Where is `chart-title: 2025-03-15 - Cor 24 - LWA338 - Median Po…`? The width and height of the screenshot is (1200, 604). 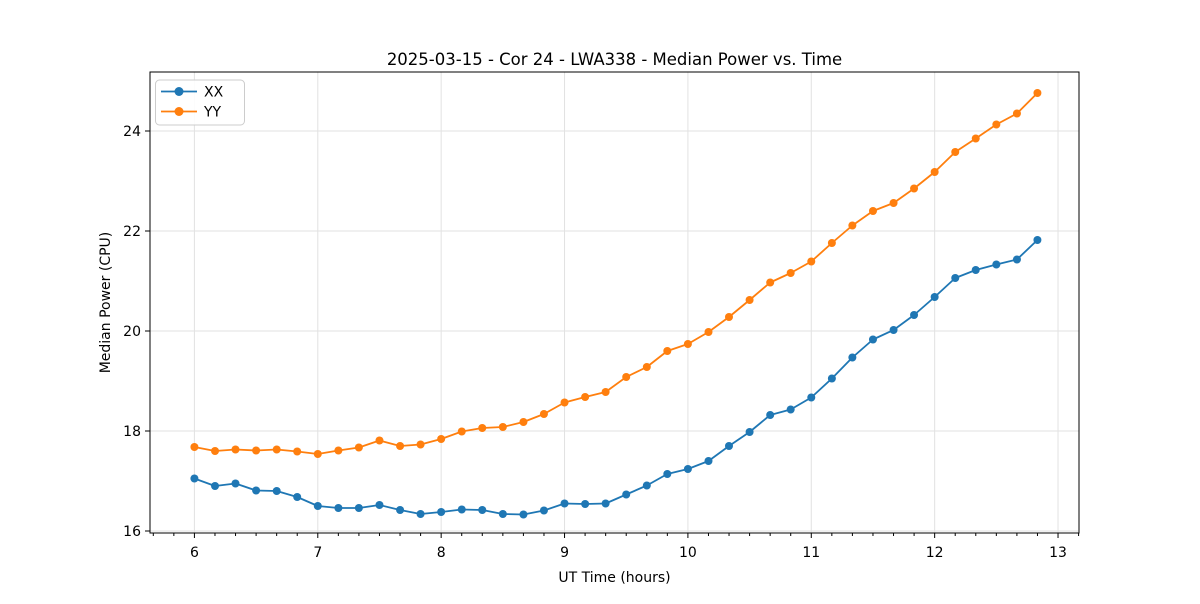 chart-title: 2025-03-15 - Cor 24 - LWA338 - Median Po… is located at coordinates (614, 59).